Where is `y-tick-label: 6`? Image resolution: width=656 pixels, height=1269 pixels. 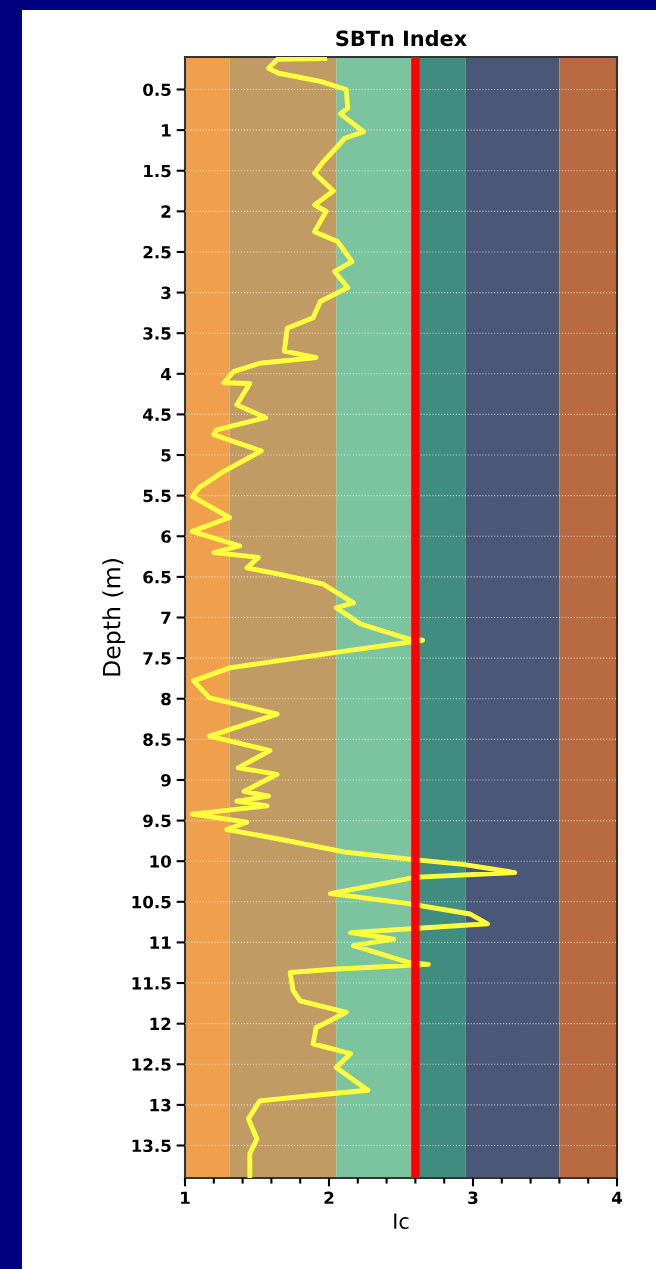 y-tick-label: 6 is located at coordinates (166, 536).